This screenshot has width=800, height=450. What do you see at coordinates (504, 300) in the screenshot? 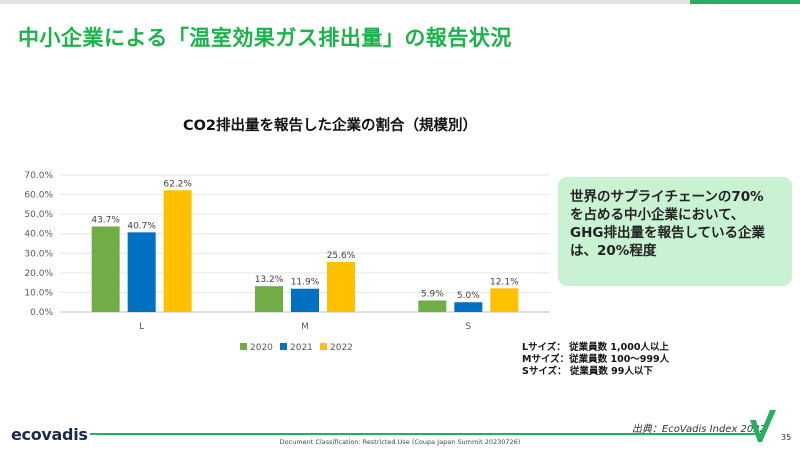
I see `bar-S-2022` at bounding box center [504, 300].